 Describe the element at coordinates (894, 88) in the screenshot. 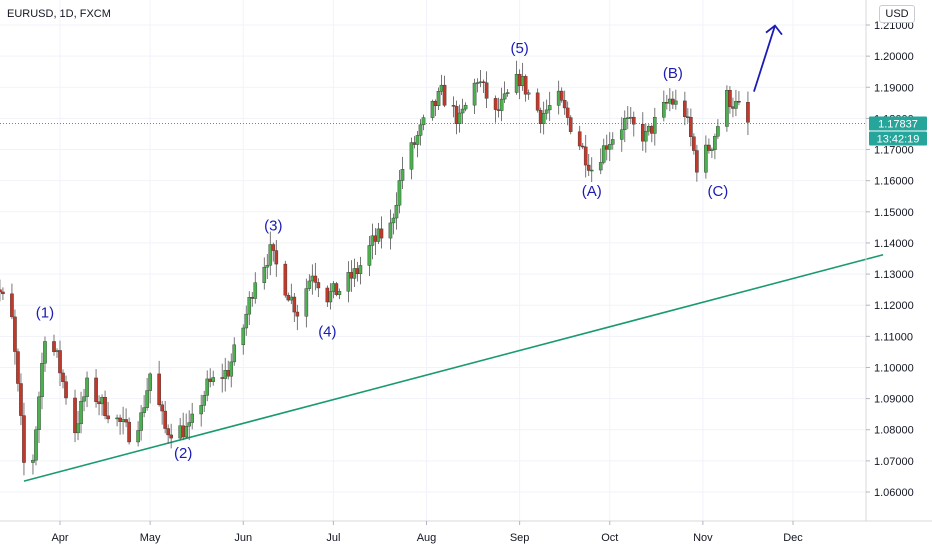

I see `price-tick-label: 1.19000` at that location.